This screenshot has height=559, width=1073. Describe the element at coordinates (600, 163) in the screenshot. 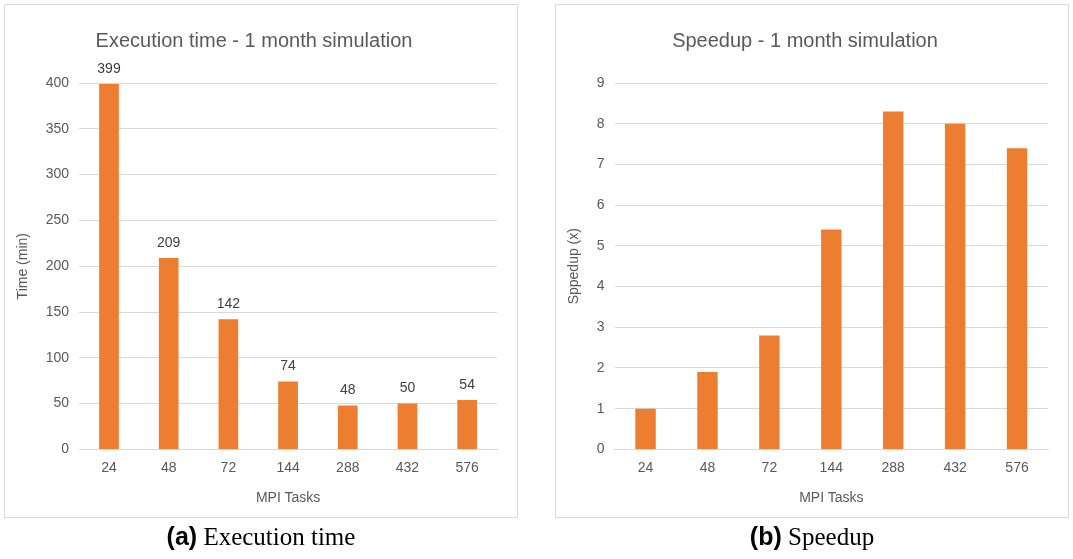

I see `y-tick-label: 7` at that location.